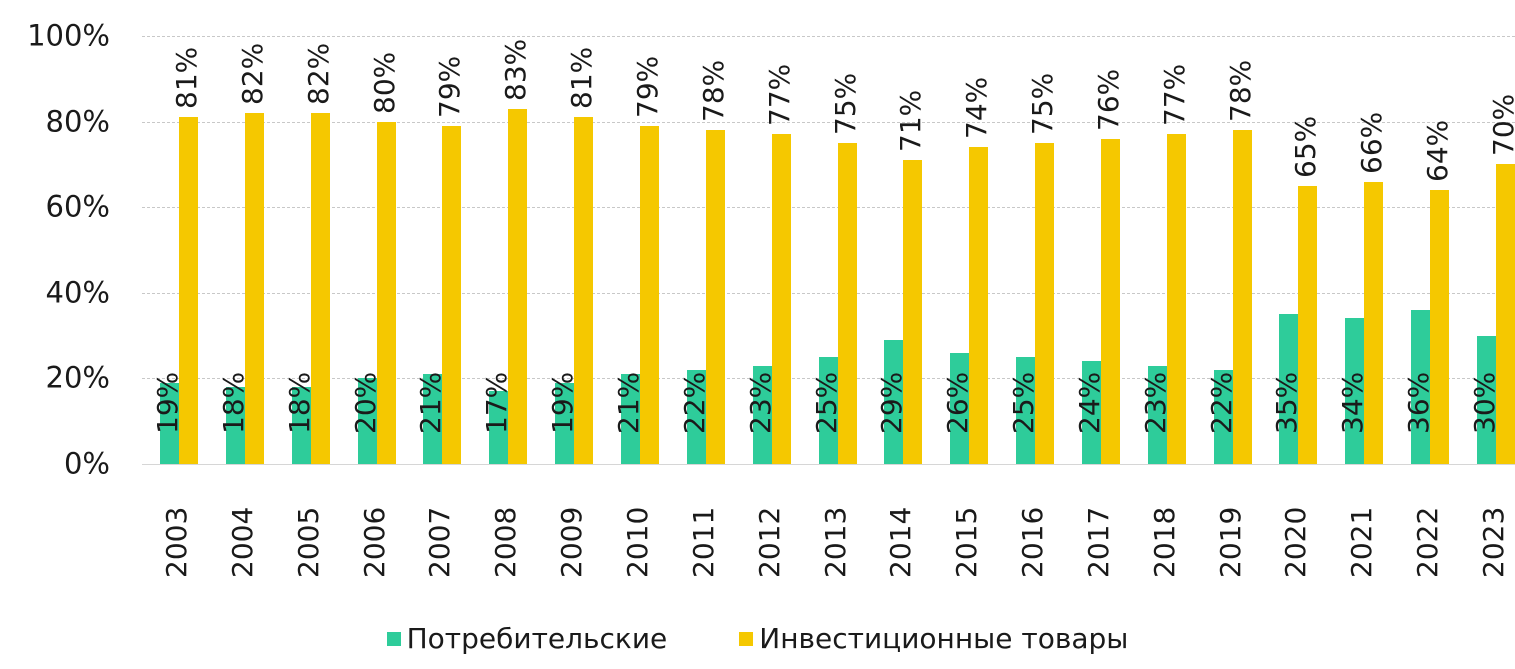 Image resolution: width=1515 pixels, height=669 pixels. Describe the element at coordinates (1164, 542) in the screenshot. I see `x-tick-label: 2018` at that location.